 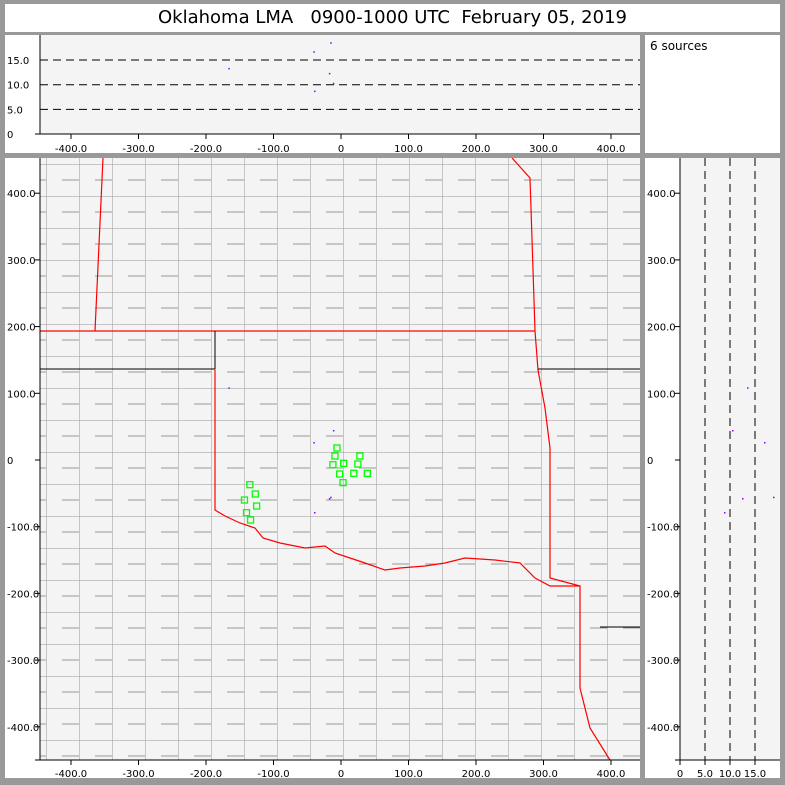 I want to click on source-count-panel: 6 sources, so click(x=712, y=94).